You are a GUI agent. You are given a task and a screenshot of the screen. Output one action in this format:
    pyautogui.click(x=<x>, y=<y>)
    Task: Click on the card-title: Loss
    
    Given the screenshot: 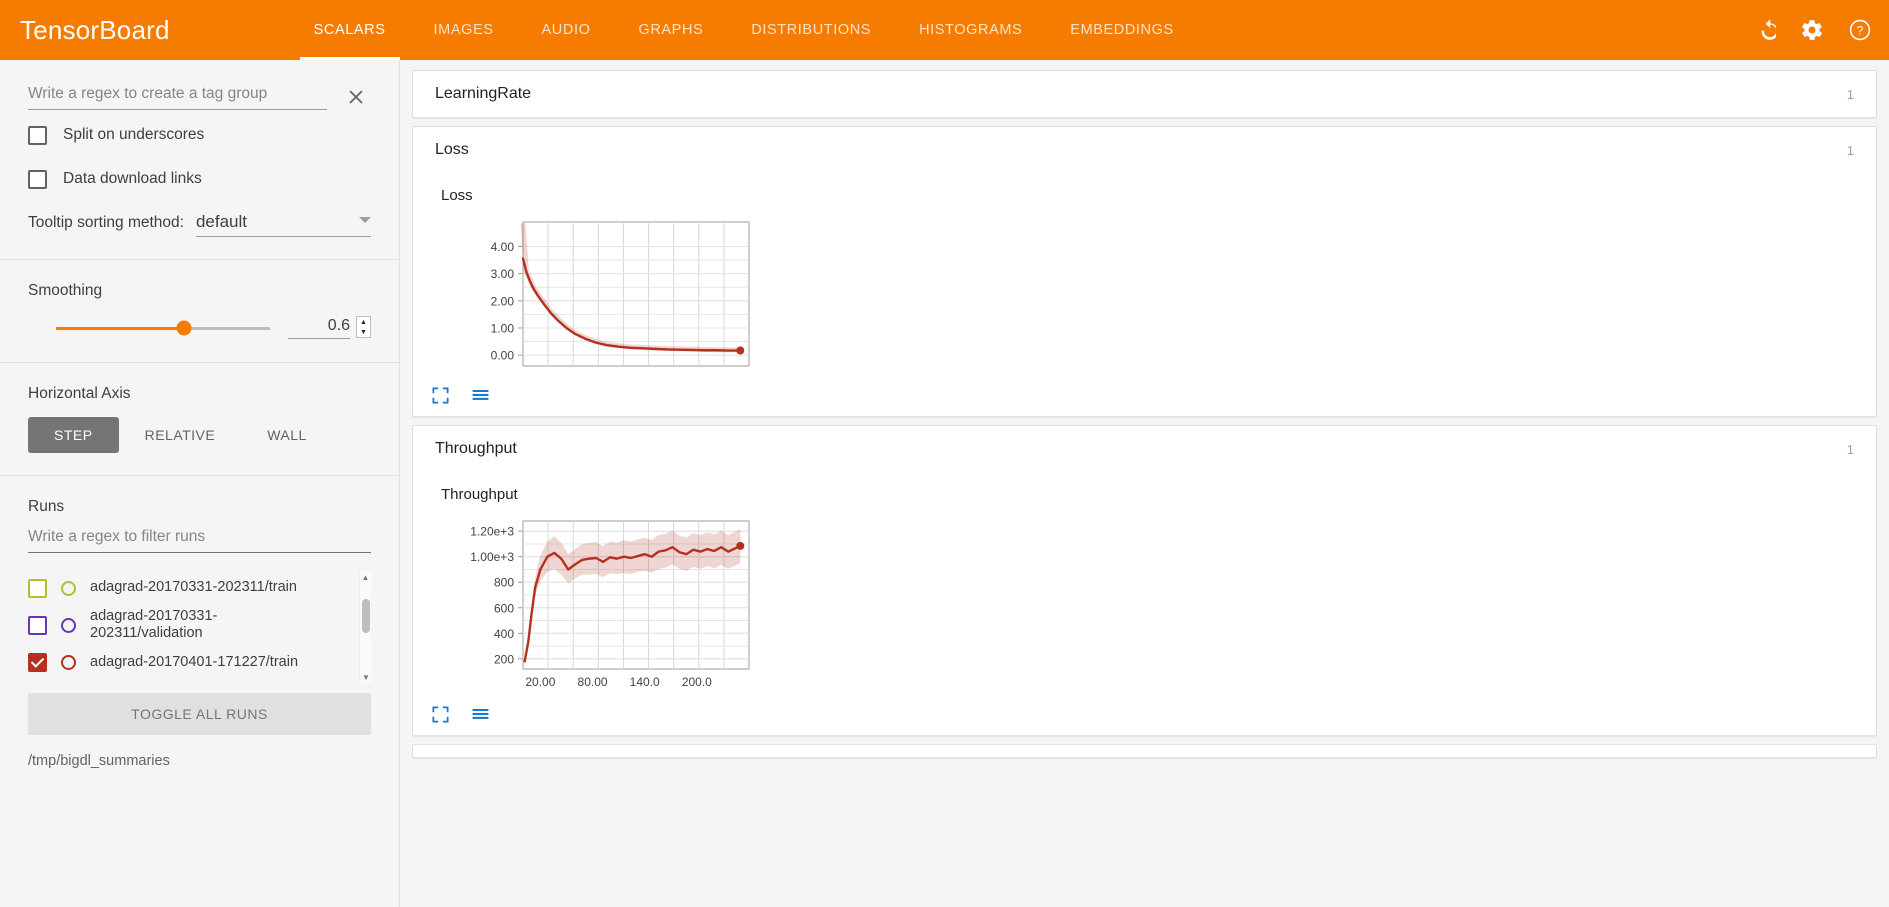 What is the action you would take?
    pyautogui.click(x=452, y=149)
    